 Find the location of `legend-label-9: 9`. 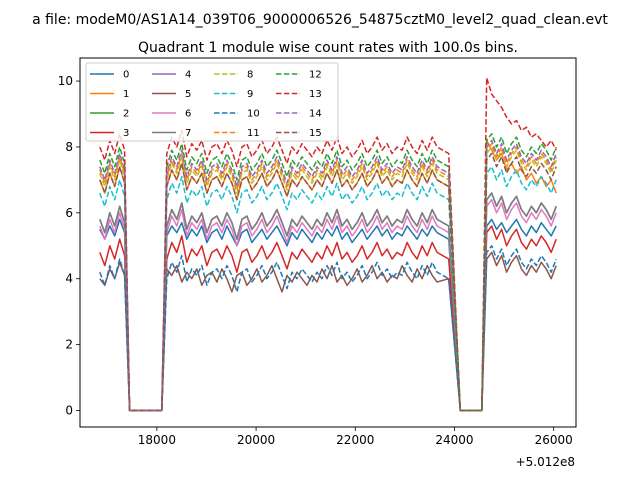

legend-label-9: 9 is located at coordinates (250, 94).